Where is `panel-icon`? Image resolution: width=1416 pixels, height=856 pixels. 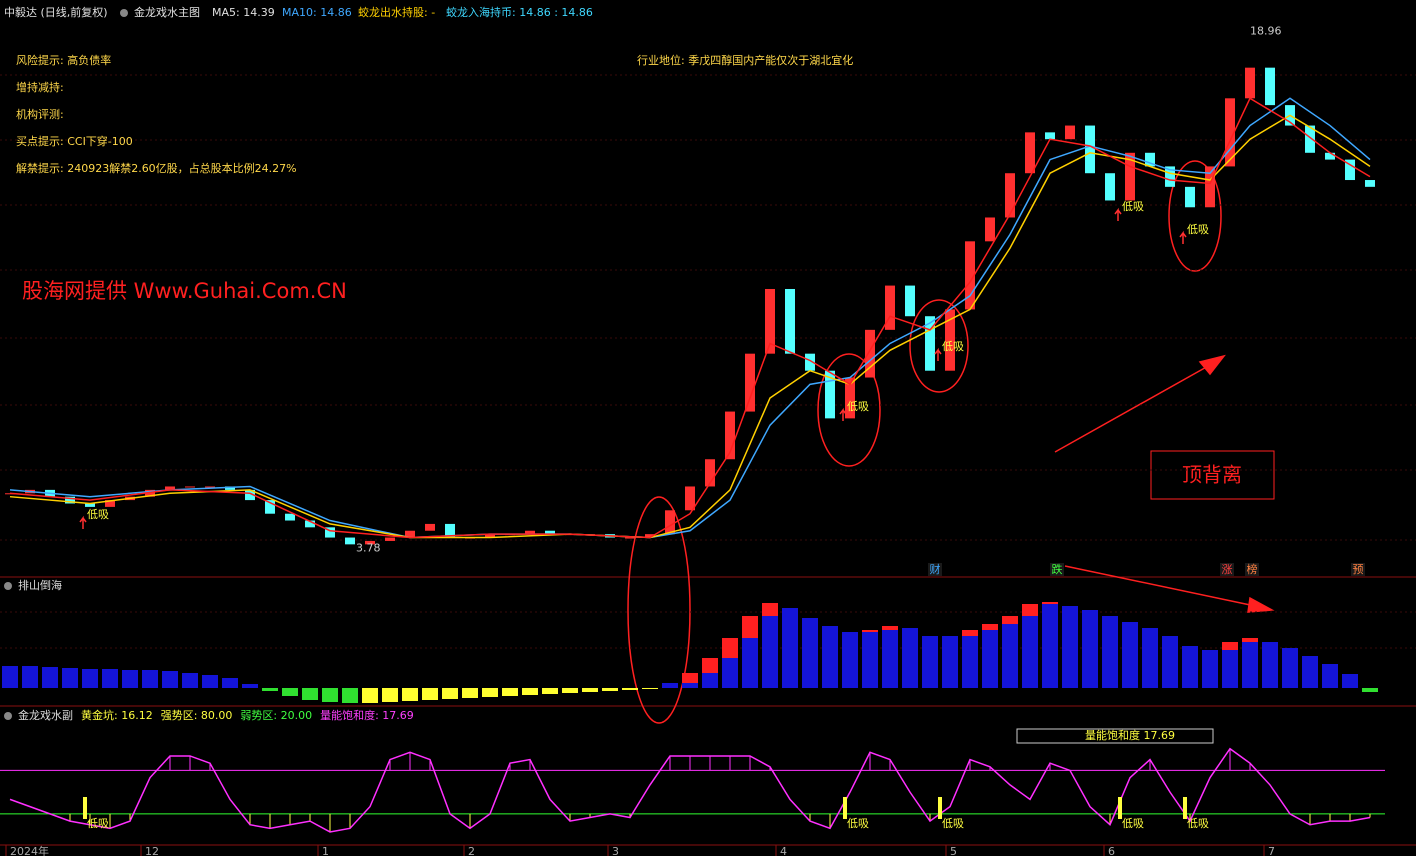 panel-icon is located at coordinates (8, 716).